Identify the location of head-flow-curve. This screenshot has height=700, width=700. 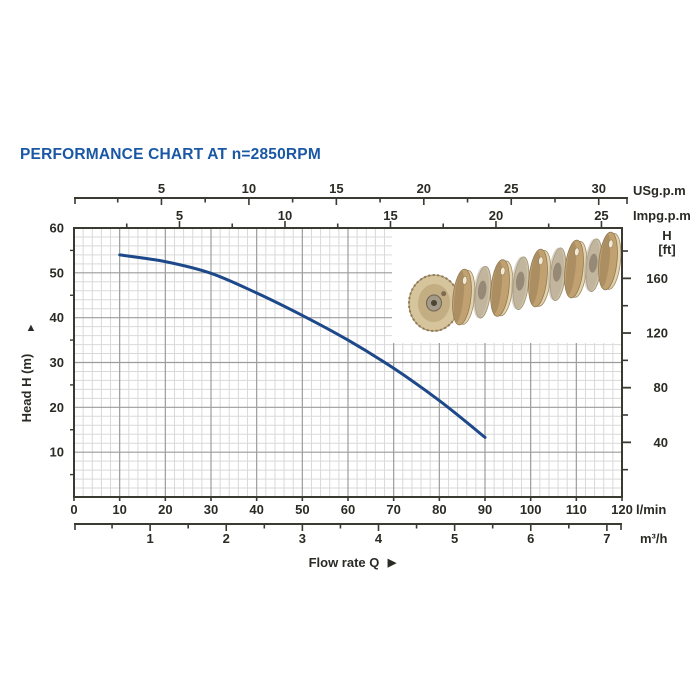
(302, 346).